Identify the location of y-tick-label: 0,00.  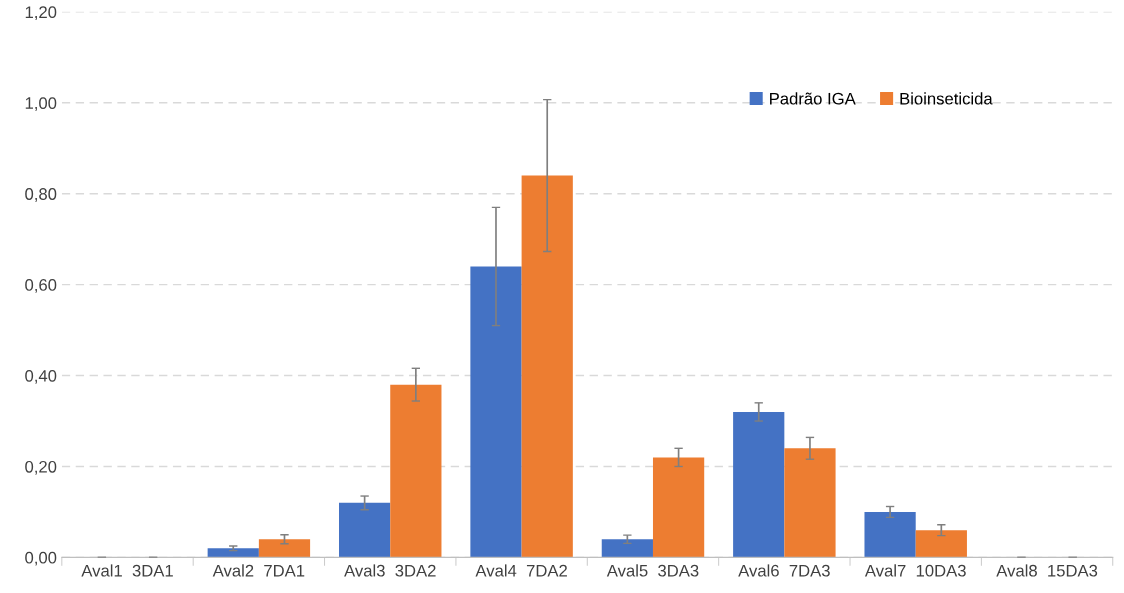
(41, 558).